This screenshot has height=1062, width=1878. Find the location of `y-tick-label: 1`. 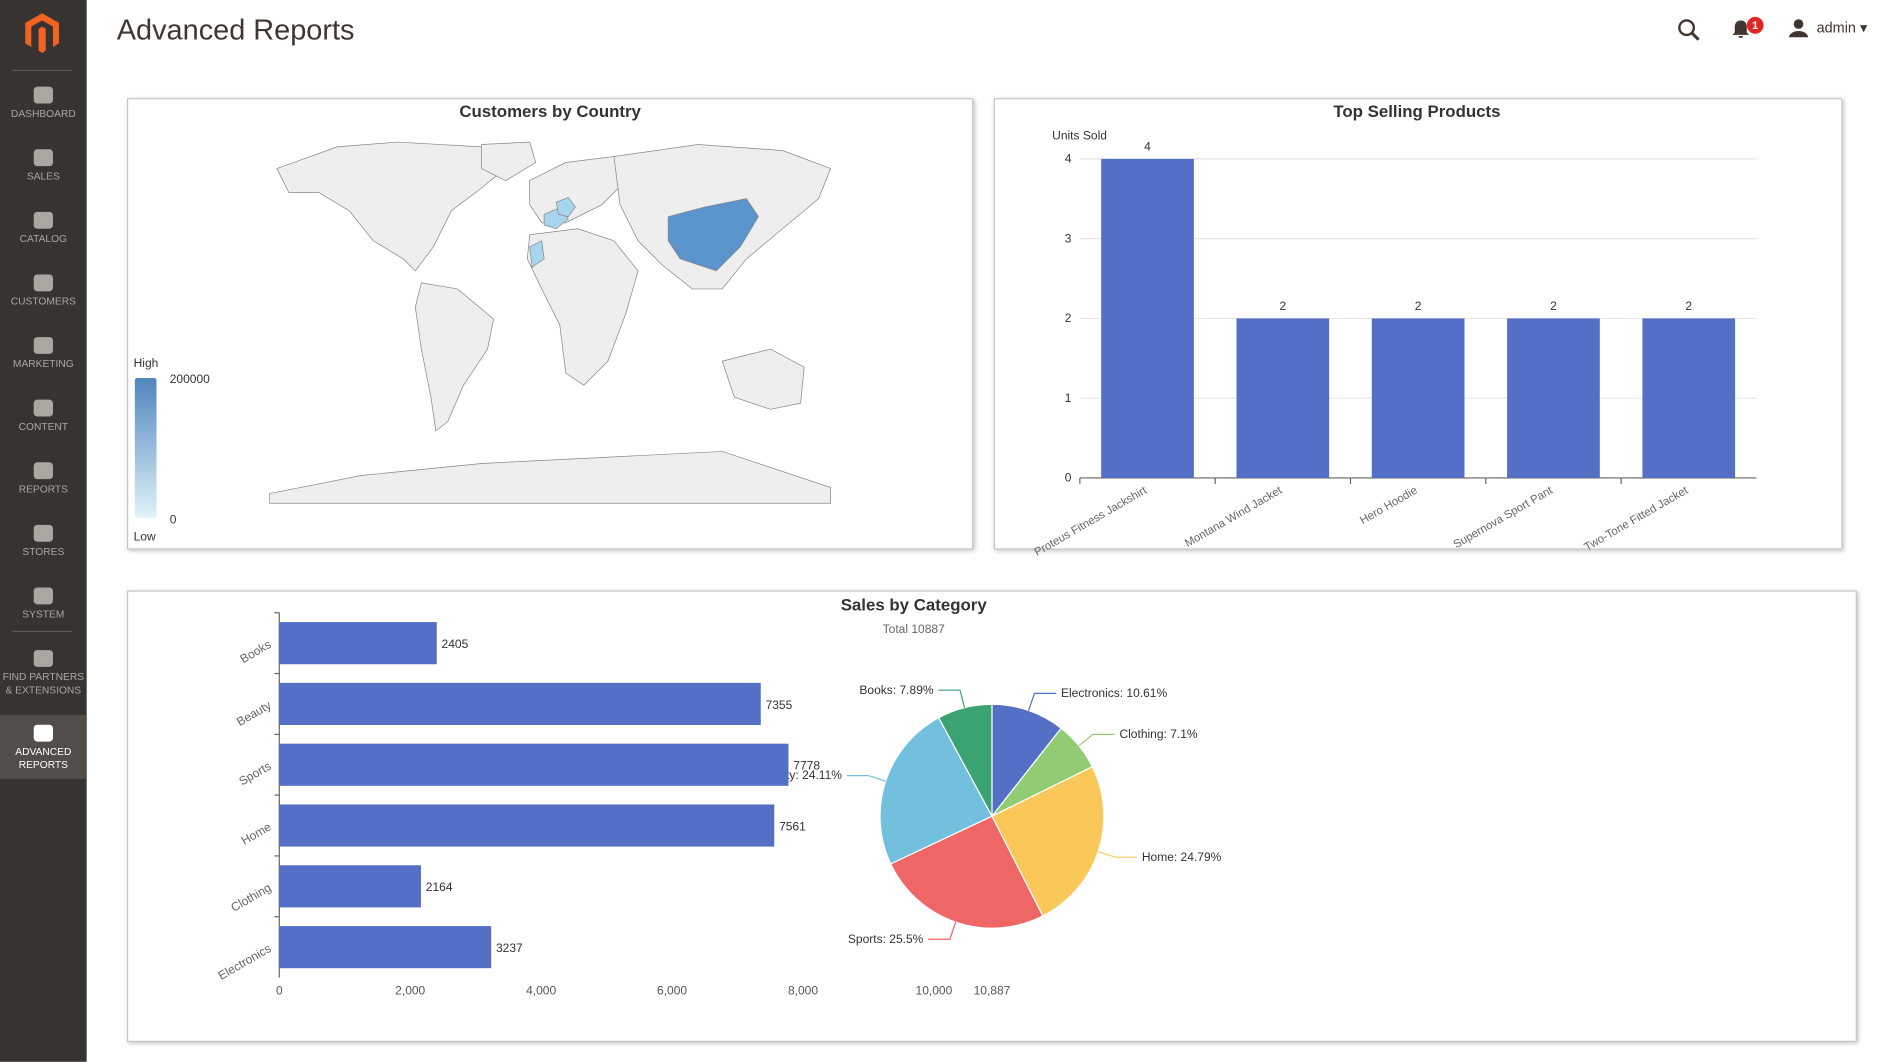

y-tick-label: 1 is located at coordinates (1068, 398).